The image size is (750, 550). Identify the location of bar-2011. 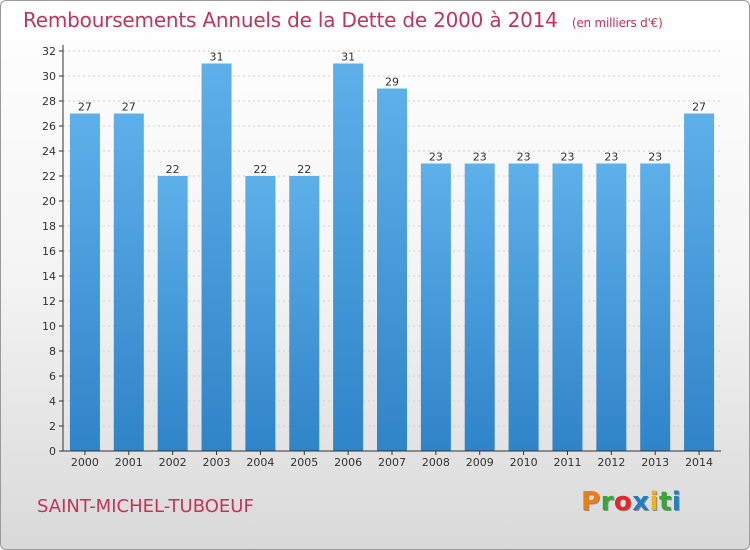
(567, 307).